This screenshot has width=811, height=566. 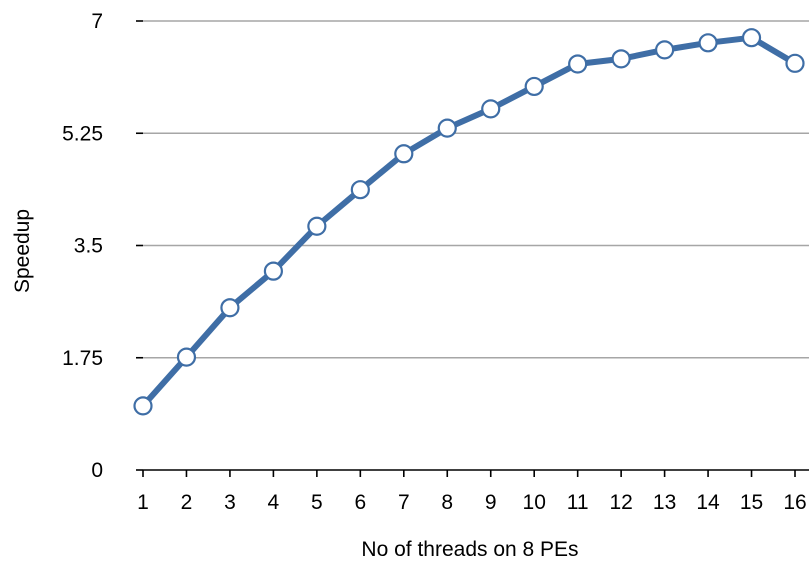 What do you see at coordinates (274, 502) in the screenshot?
I see `x-tick-label: 4` at bounding box center [274, 502].